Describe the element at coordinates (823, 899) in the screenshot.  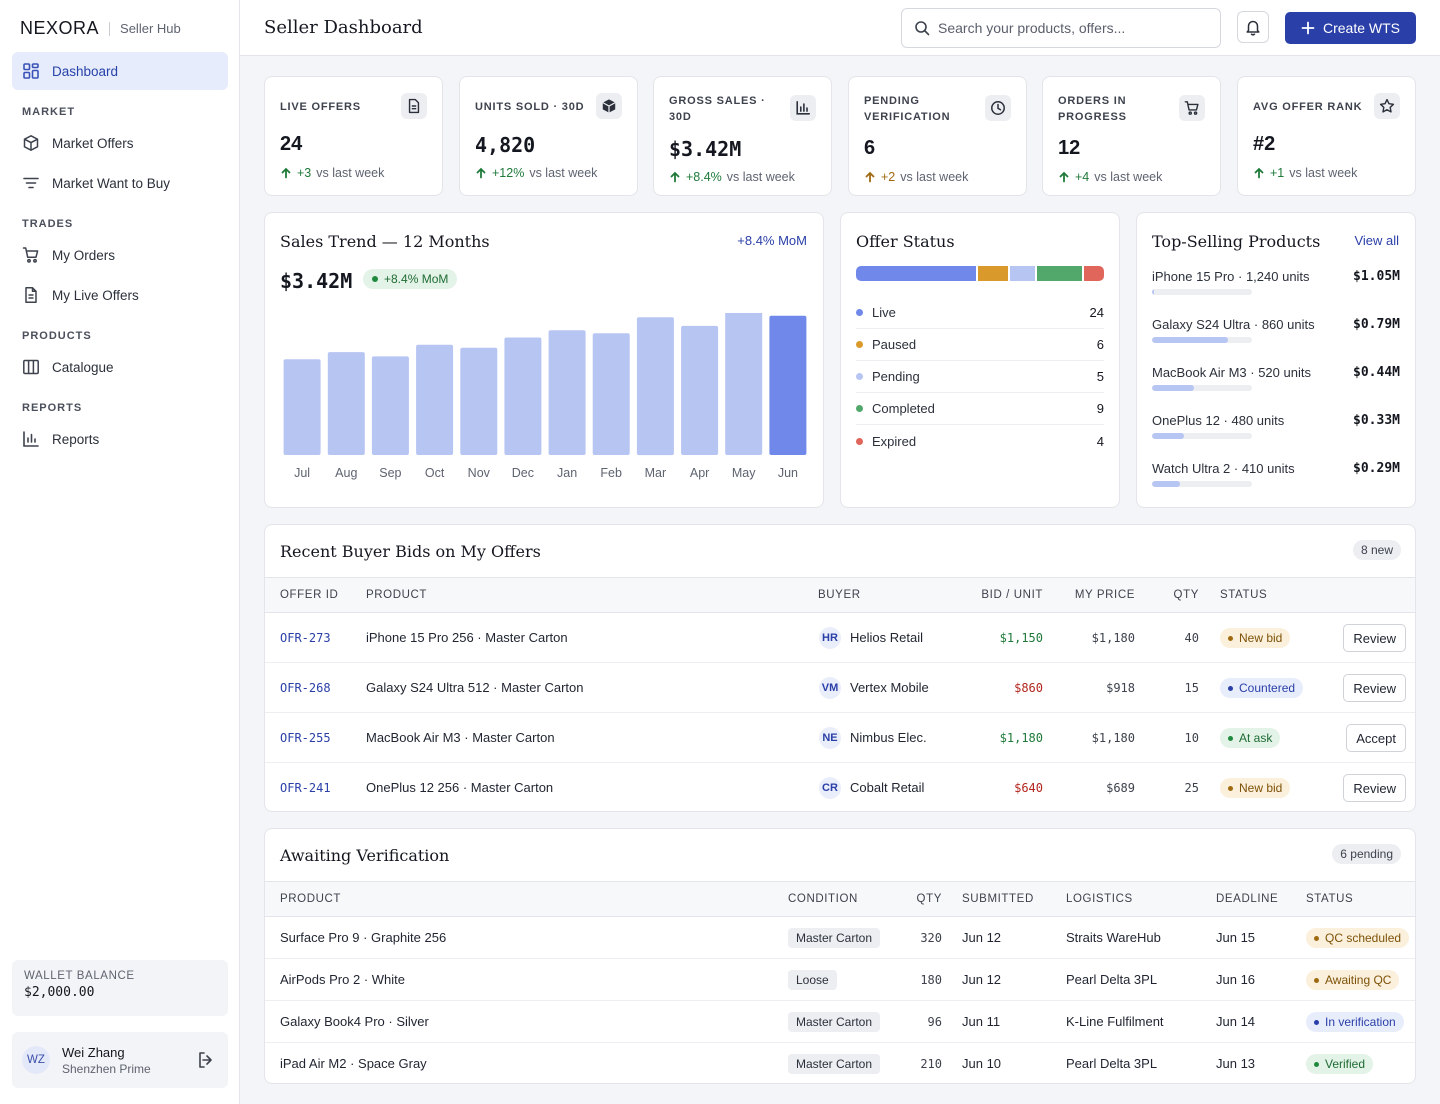
I see `column-header: CONDITION` at that location.